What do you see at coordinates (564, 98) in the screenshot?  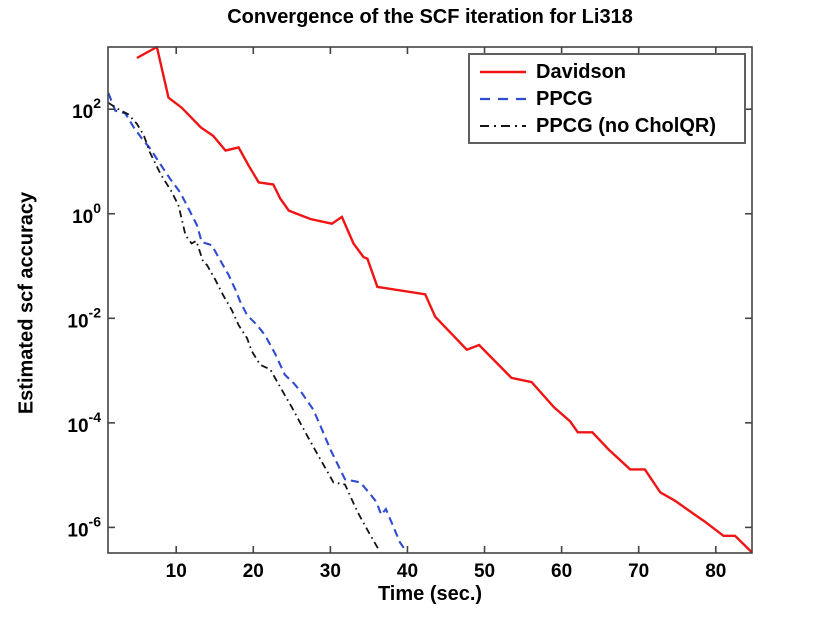 I see `legend-label-ppcg: PPCG` at bounding box center [564, 98].